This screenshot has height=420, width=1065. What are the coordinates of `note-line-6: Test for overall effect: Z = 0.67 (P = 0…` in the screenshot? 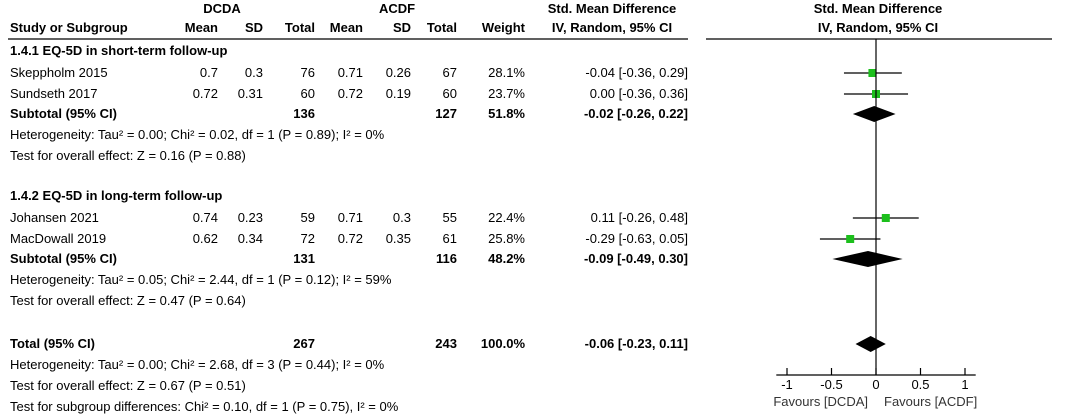 It's located at (128, 385).